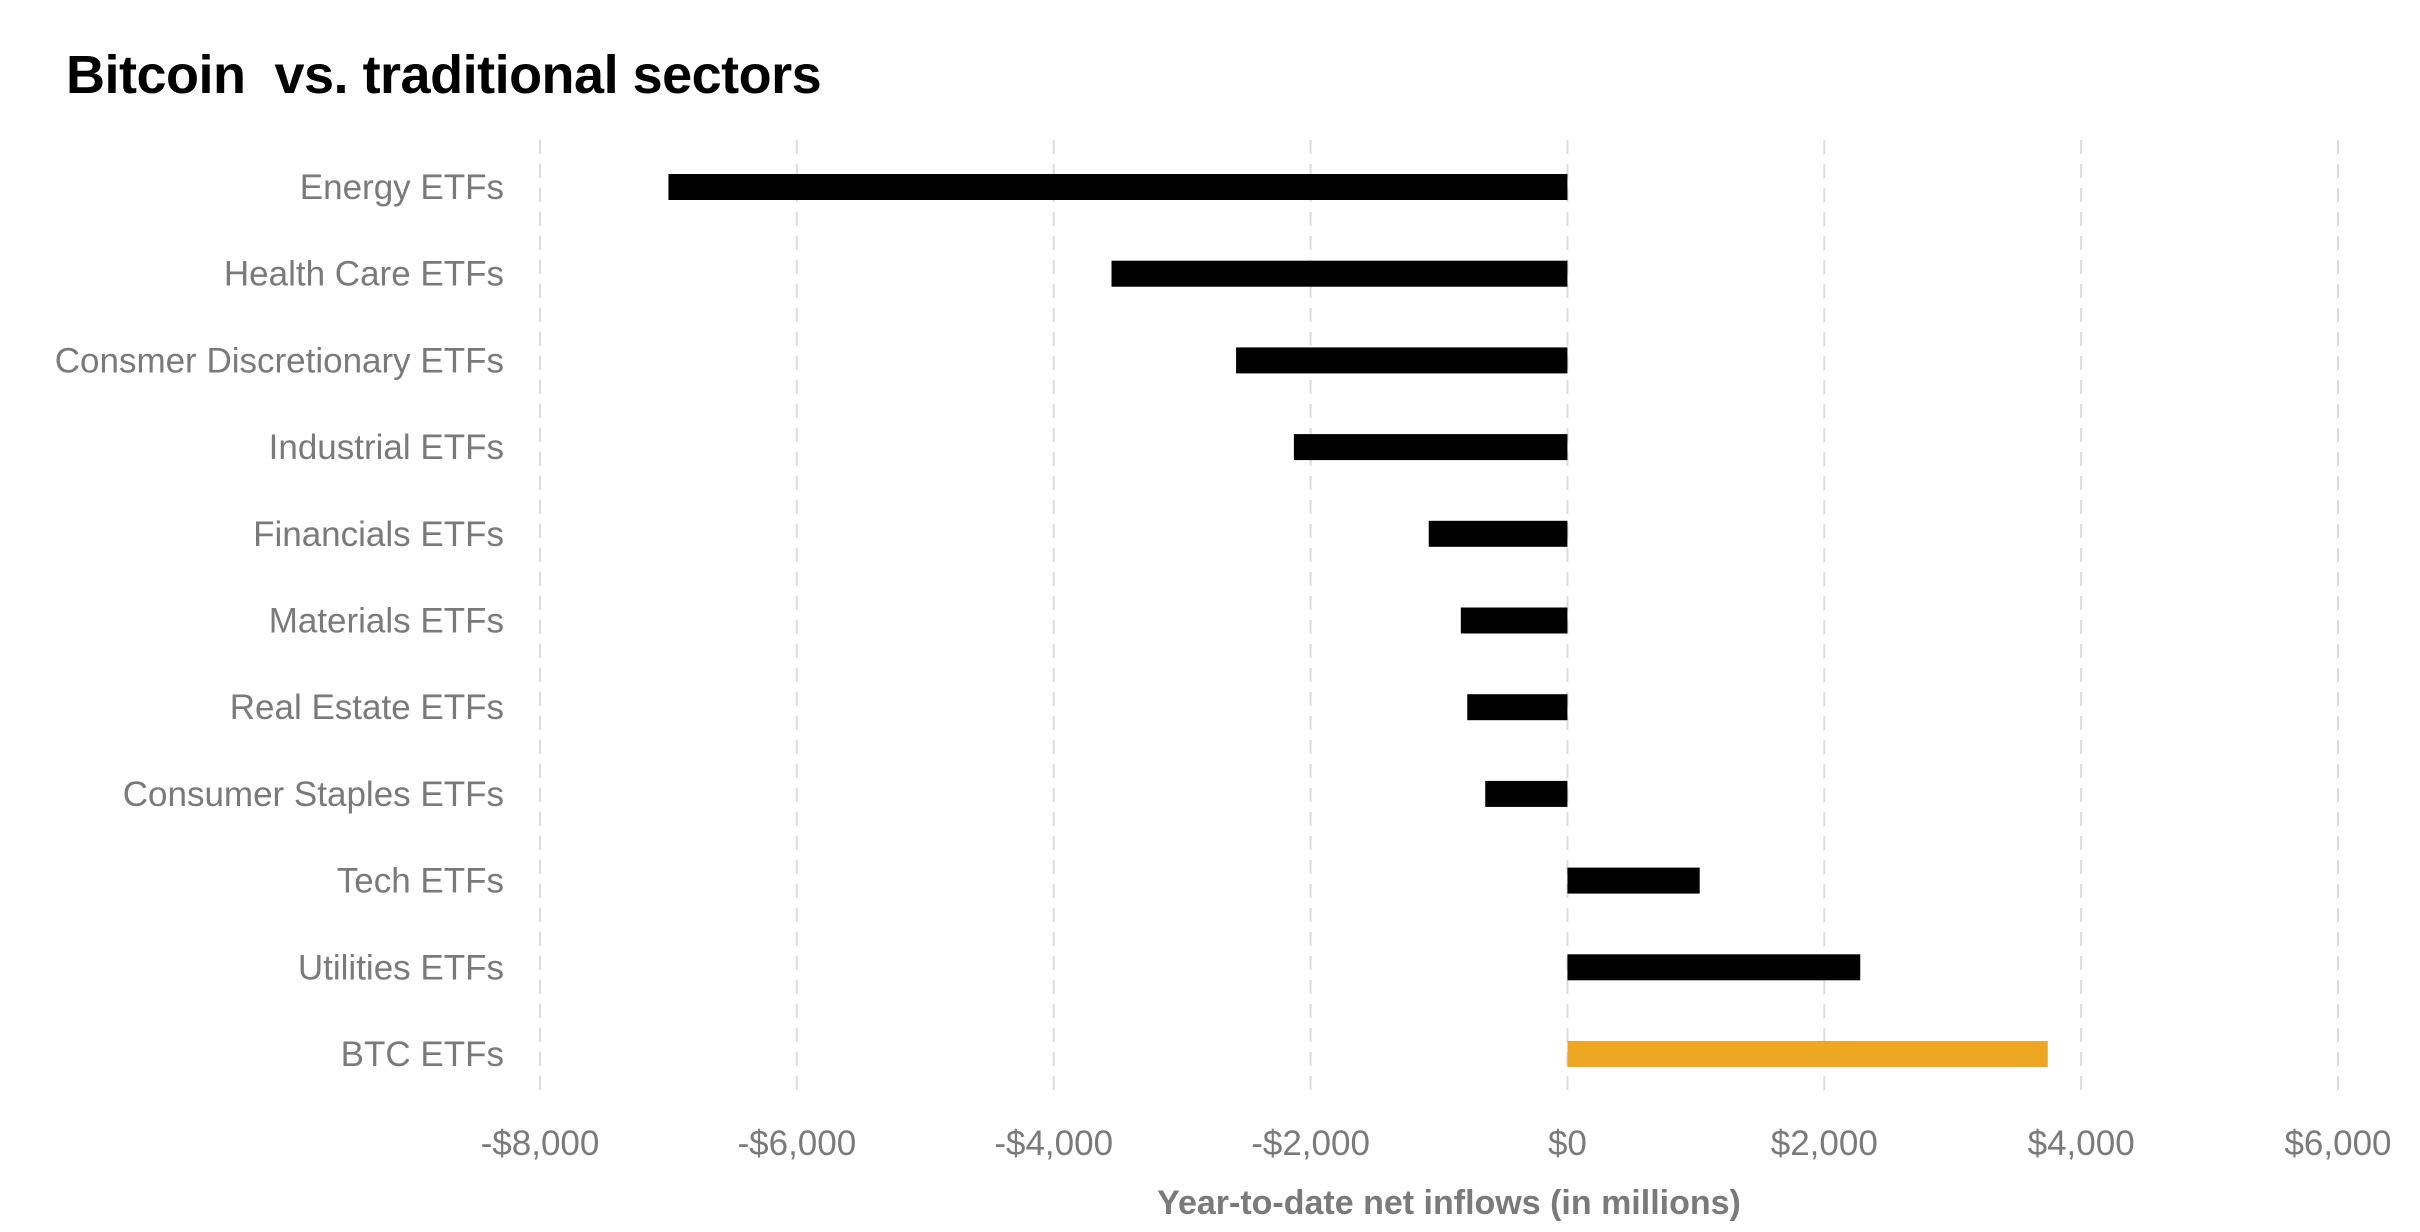 The height and width of the screenshot is (1232, 2420). I want to click on x-tick-label: $4,000, so click(2081, 1143).